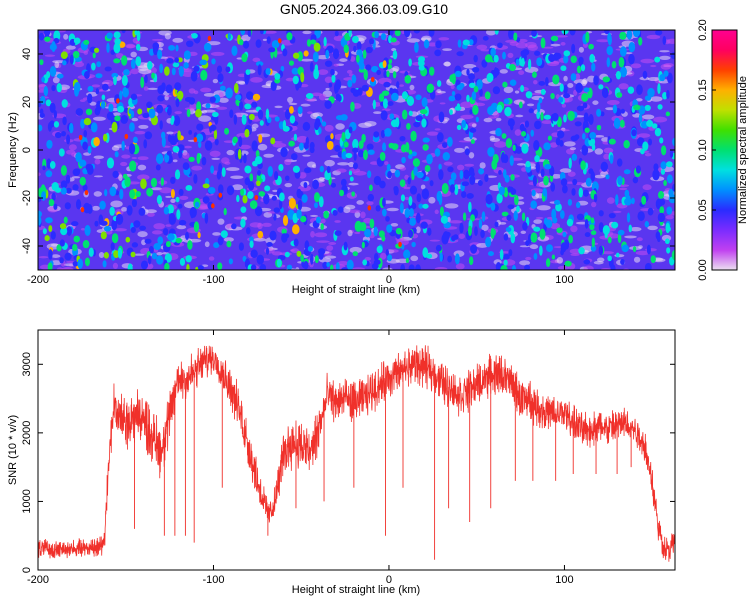 The width and height of the screenshot is (750, 600). Describe the element at coordinates (356, 290) in the screenshot. I see `spectrogram-x-label: Height of straight line (km)` at that location.